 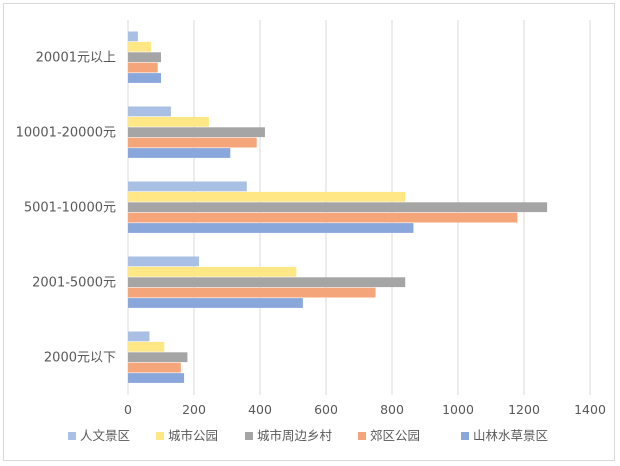 What do you see at coordinates (74, 283) in the screenshot?
I see `category-label: 2001-5000元` at bounding box center [74, 283].